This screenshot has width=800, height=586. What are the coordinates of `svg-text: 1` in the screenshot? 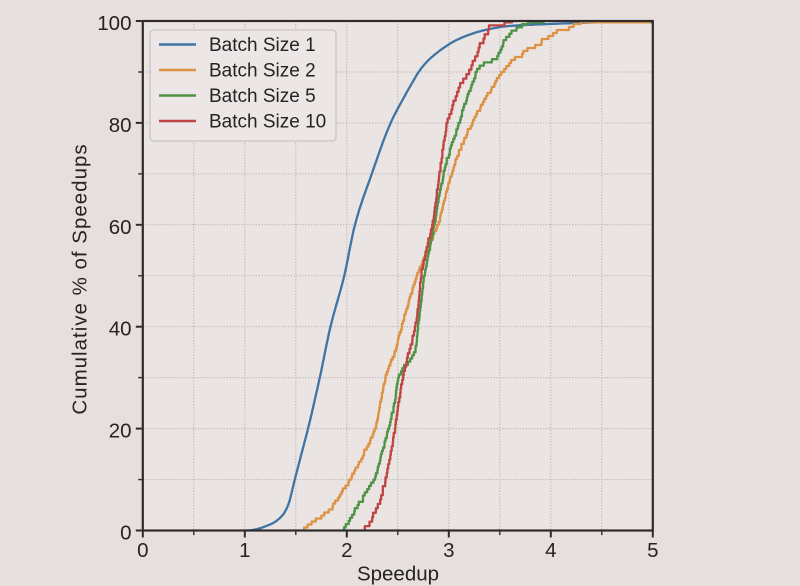 It's located at (244, 550).